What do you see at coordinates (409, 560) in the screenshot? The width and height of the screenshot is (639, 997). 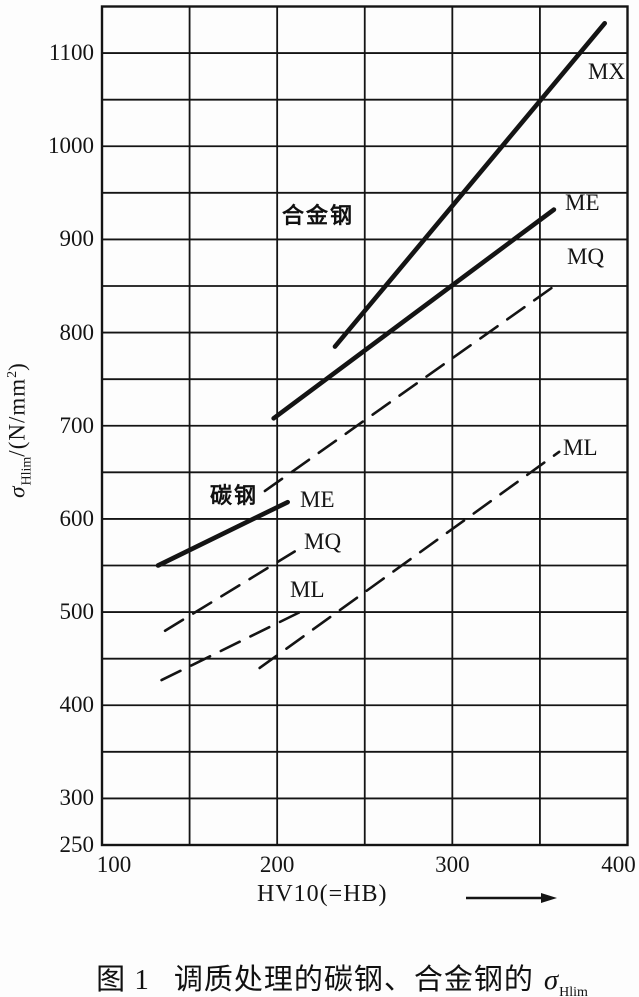 I see `series-line-alloy-ml` at bounding box center [409, 560].